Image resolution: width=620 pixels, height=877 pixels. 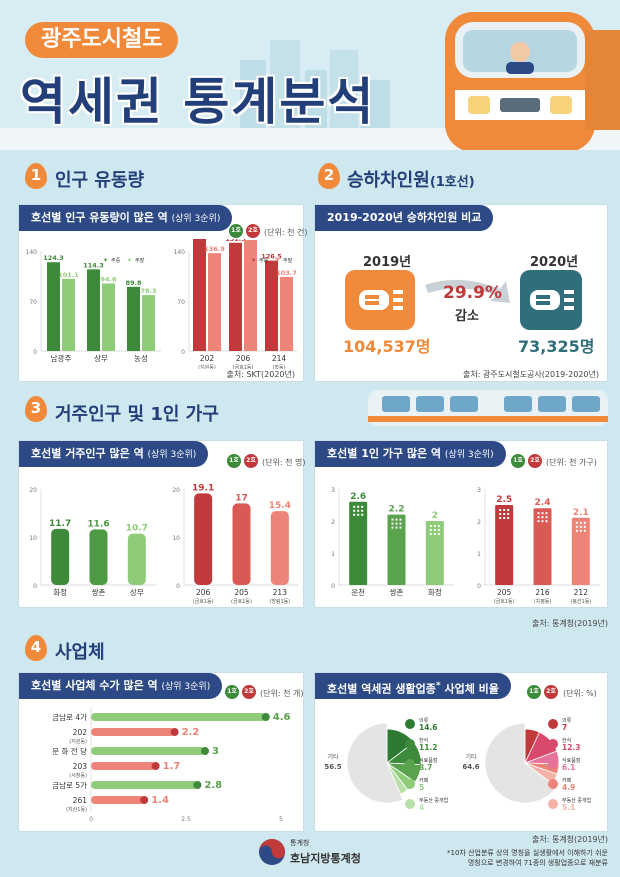 I want to click on x-tick-sublabel: (방림1동), so click(x=279, y=601).